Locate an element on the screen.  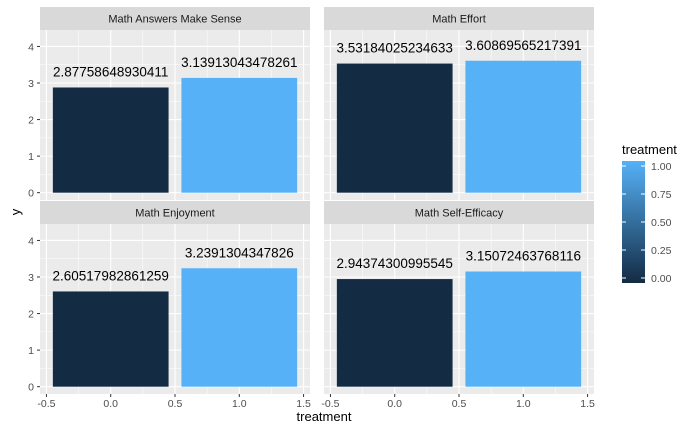
legend-label: 1.00 is located at coordinates (661, 167).